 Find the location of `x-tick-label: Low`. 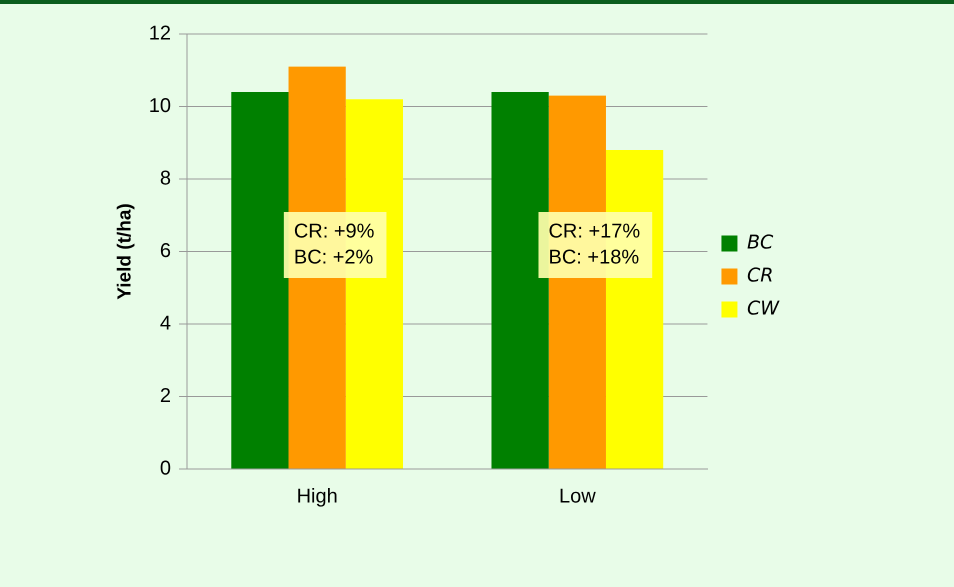

x-tick-label: Low is located at coordinates (577, 497).